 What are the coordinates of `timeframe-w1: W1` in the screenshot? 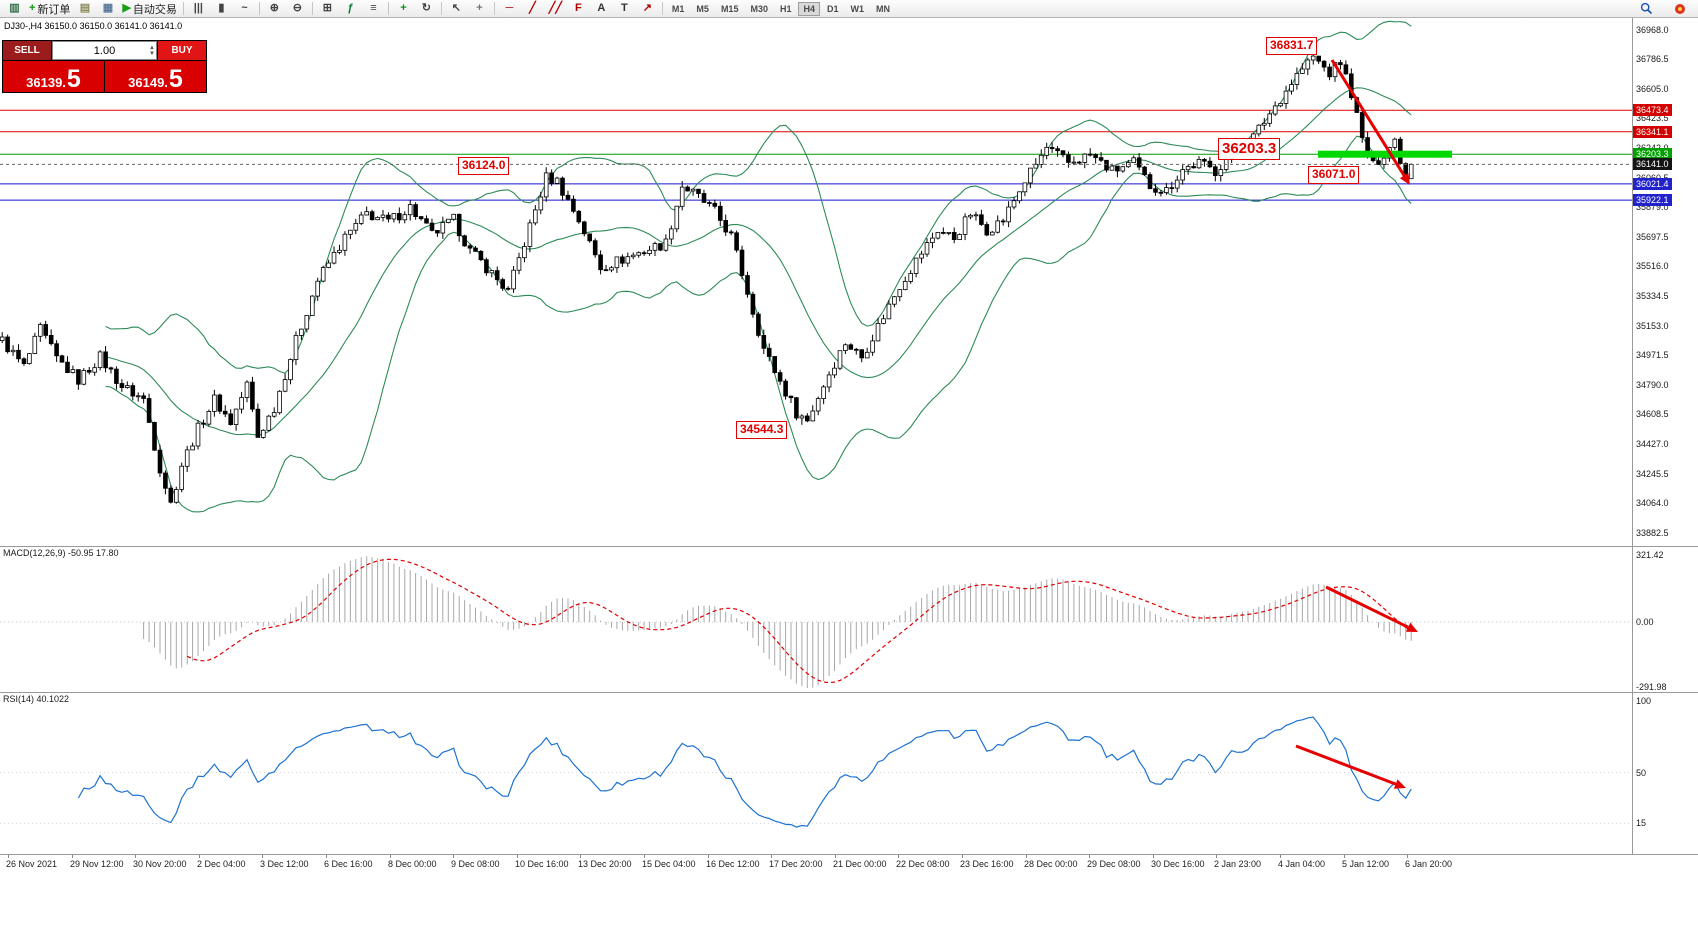 It's located at (857, 8).